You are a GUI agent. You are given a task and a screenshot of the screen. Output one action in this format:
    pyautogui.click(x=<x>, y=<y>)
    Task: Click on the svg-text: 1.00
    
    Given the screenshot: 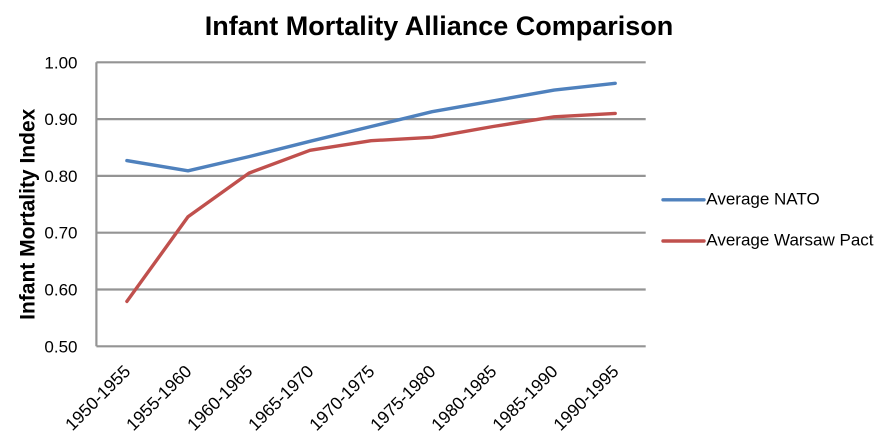 What is the action you would take?
    pyautogui.click(x=60, y=62)
    